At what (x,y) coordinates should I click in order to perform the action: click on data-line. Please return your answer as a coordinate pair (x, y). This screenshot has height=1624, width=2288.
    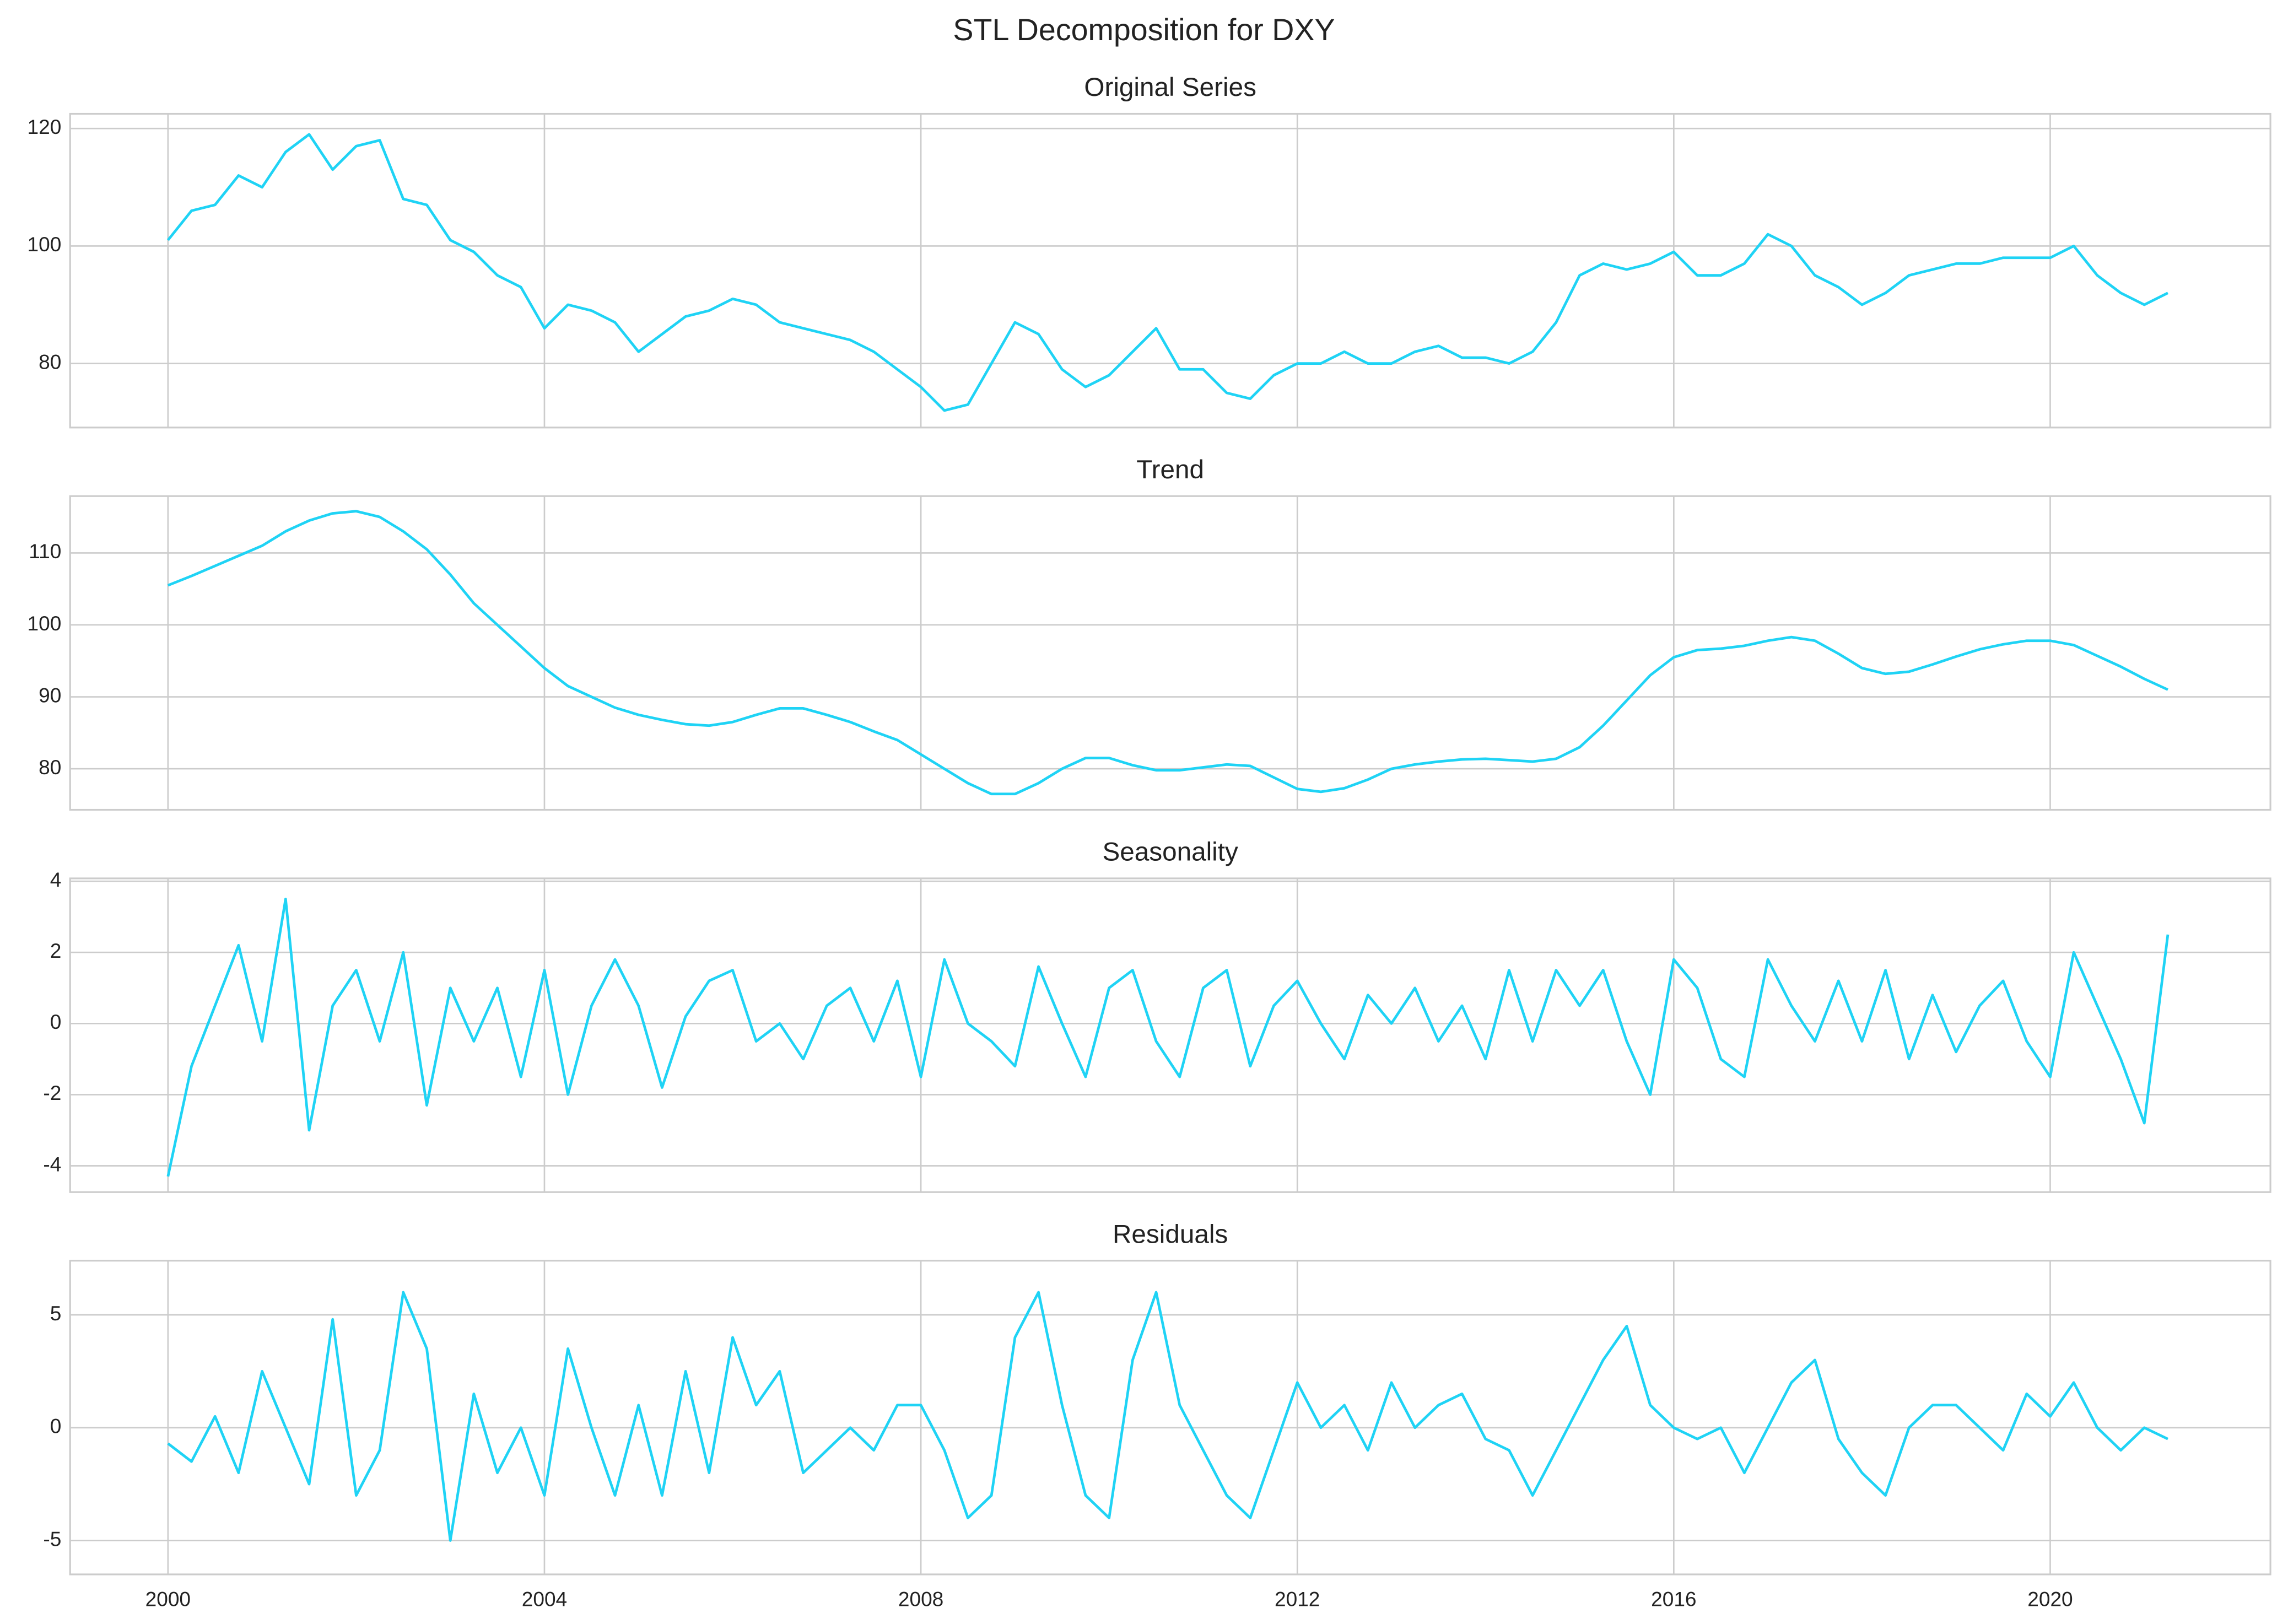
    Looking at the image, I should click on (1167, 1416).